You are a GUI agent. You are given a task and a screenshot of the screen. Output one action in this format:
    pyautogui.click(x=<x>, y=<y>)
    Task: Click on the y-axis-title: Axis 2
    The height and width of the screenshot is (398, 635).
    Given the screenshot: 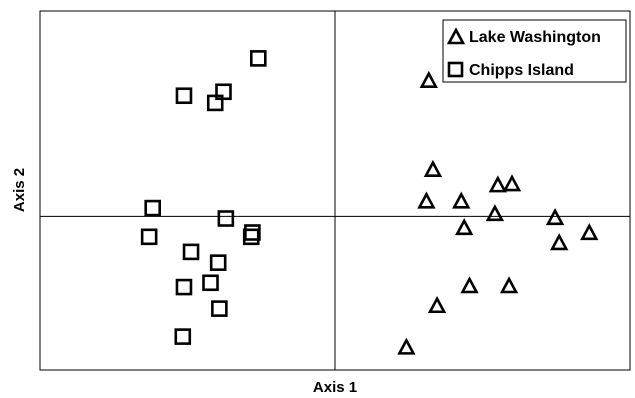 What is the action you would take?
    pyautogui.click(x=19, y=190)
    